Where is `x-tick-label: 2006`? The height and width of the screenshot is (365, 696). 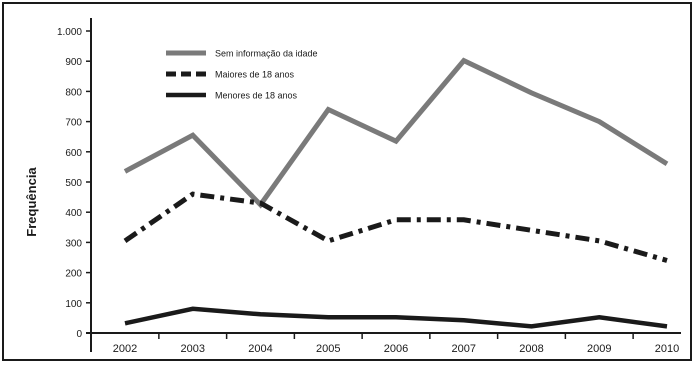
x-tick-label: 2006 is located at coordinates (396, 349).